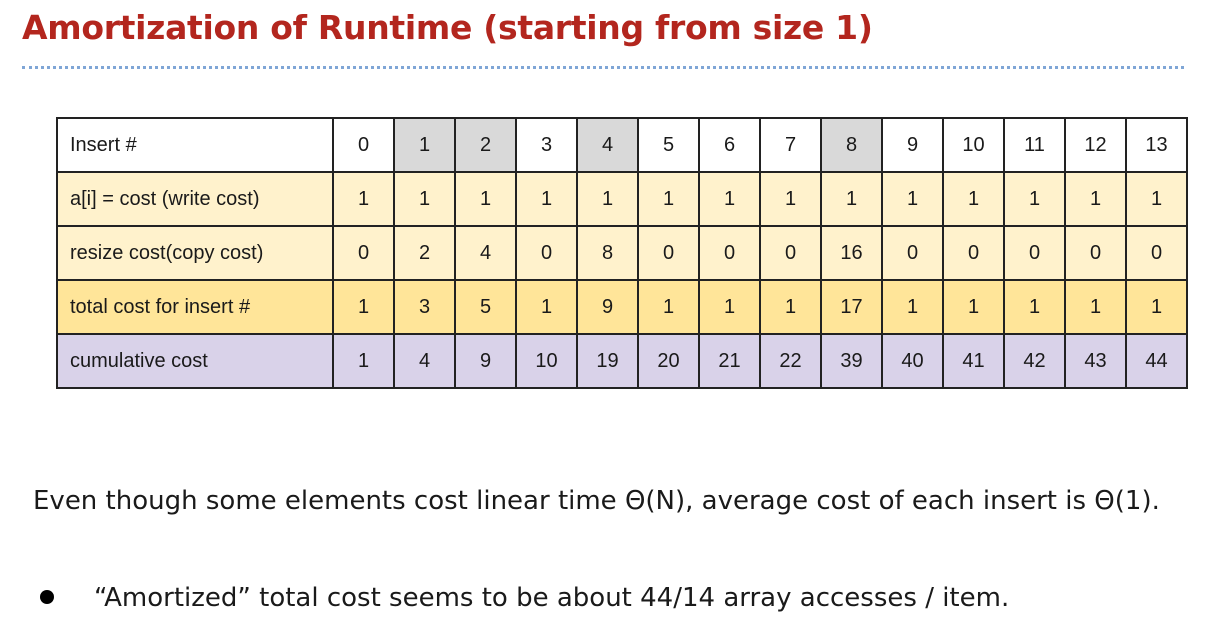 The height and width of the screenshot is (630, 1210). Describe the element at coordinates (607, 253) in the screenshot. I see `table-cell: 8` at that location.